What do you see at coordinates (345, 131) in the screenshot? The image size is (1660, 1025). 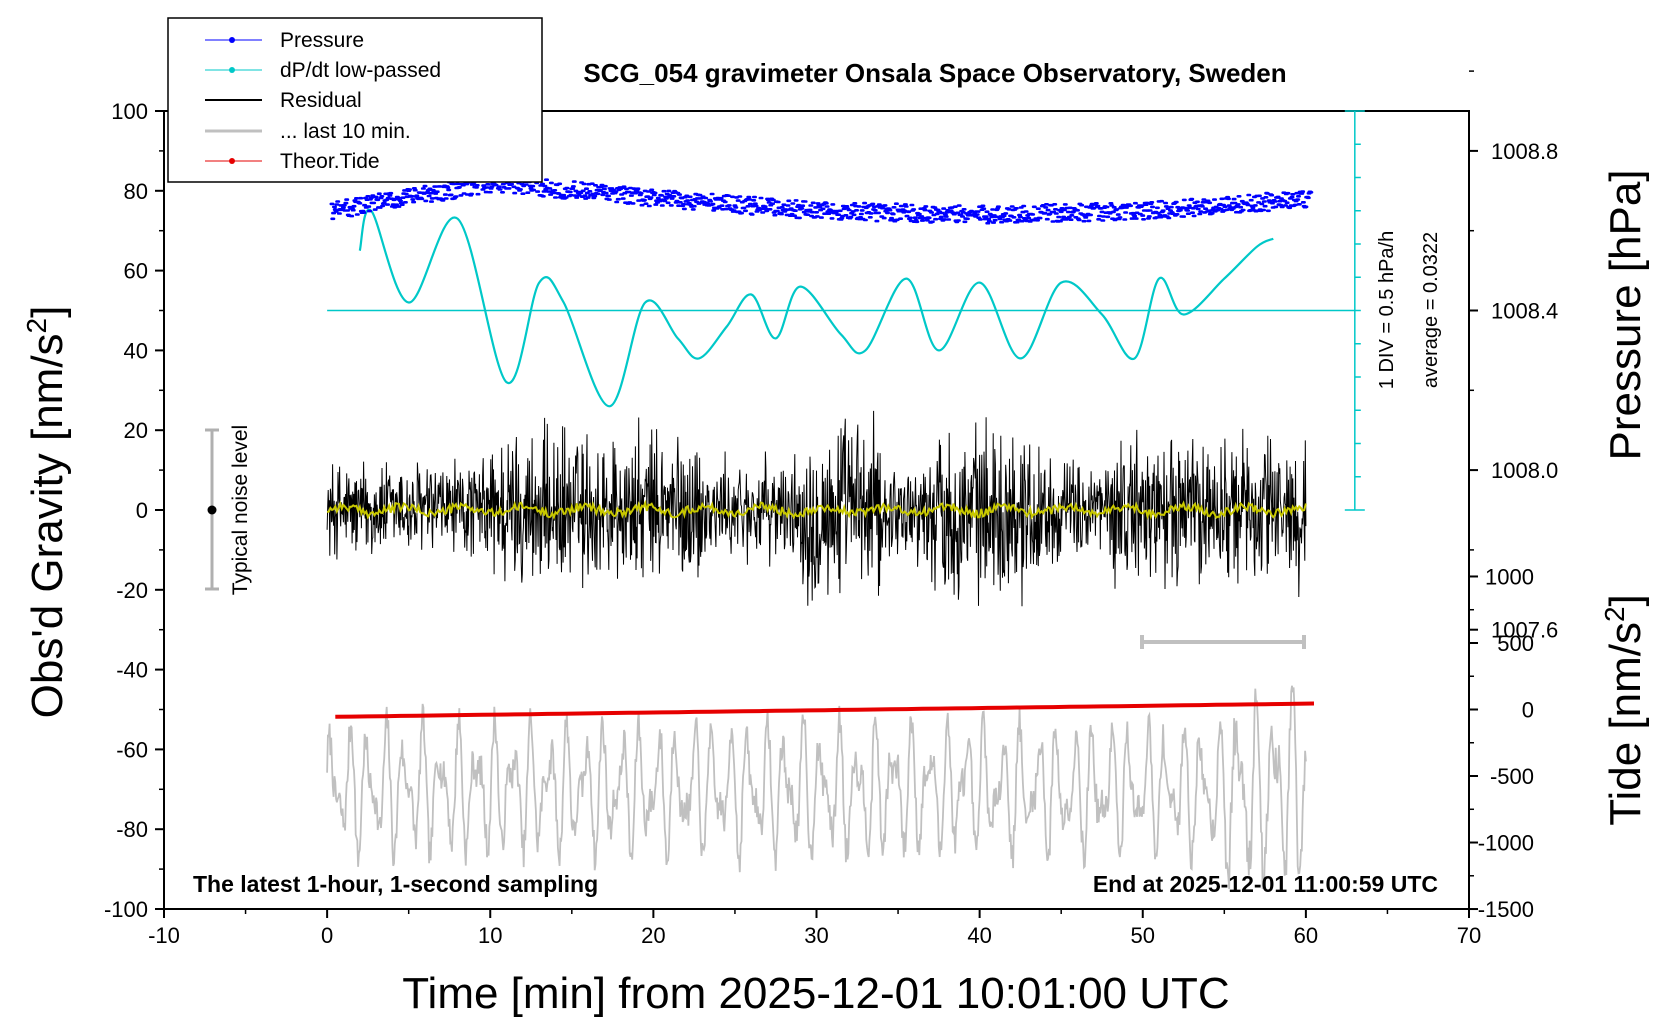 I see `legend-label-last-10-min: ... last 10 min.` at bounding box center [345, 131].